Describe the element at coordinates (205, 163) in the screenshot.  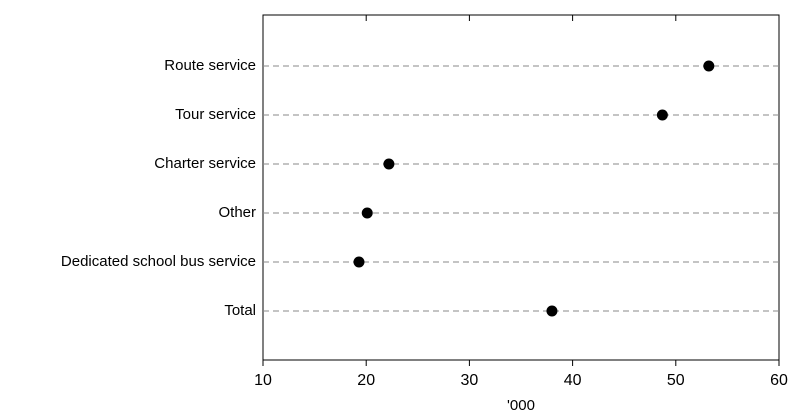
I see `y-tick-label: Charter service` at that location.